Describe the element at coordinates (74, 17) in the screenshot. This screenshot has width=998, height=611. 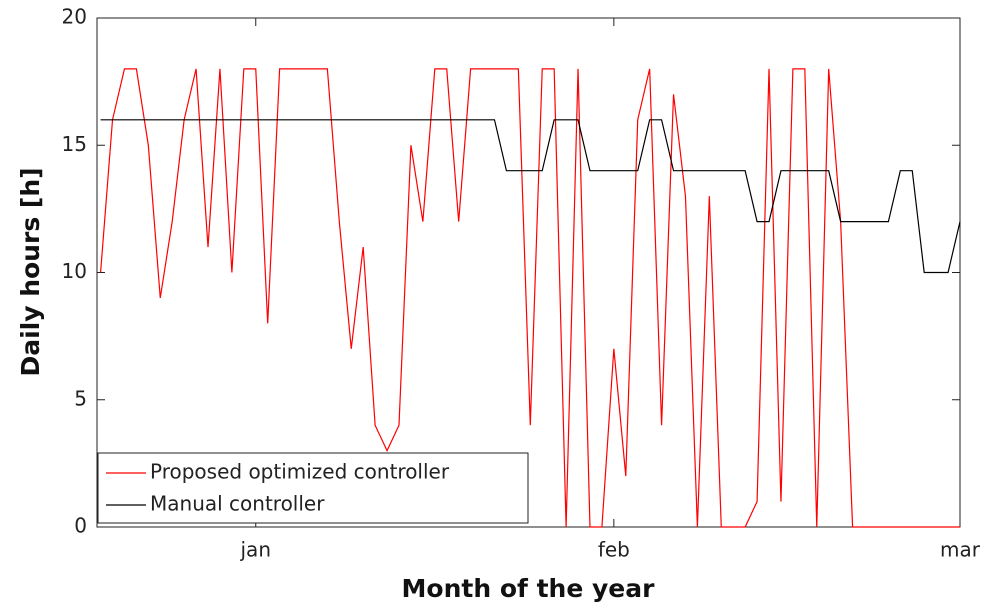
I see `y-tick-label: 20` at that location.